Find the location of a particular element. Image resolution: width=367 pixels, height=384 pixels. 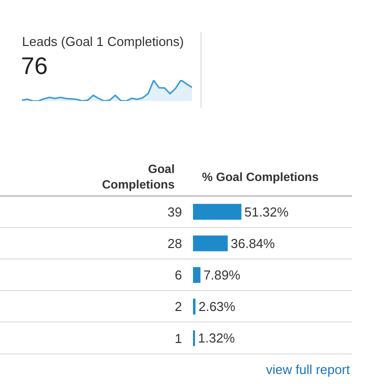

chart-title: % Goal Completions is located at coordinates (261, 177).